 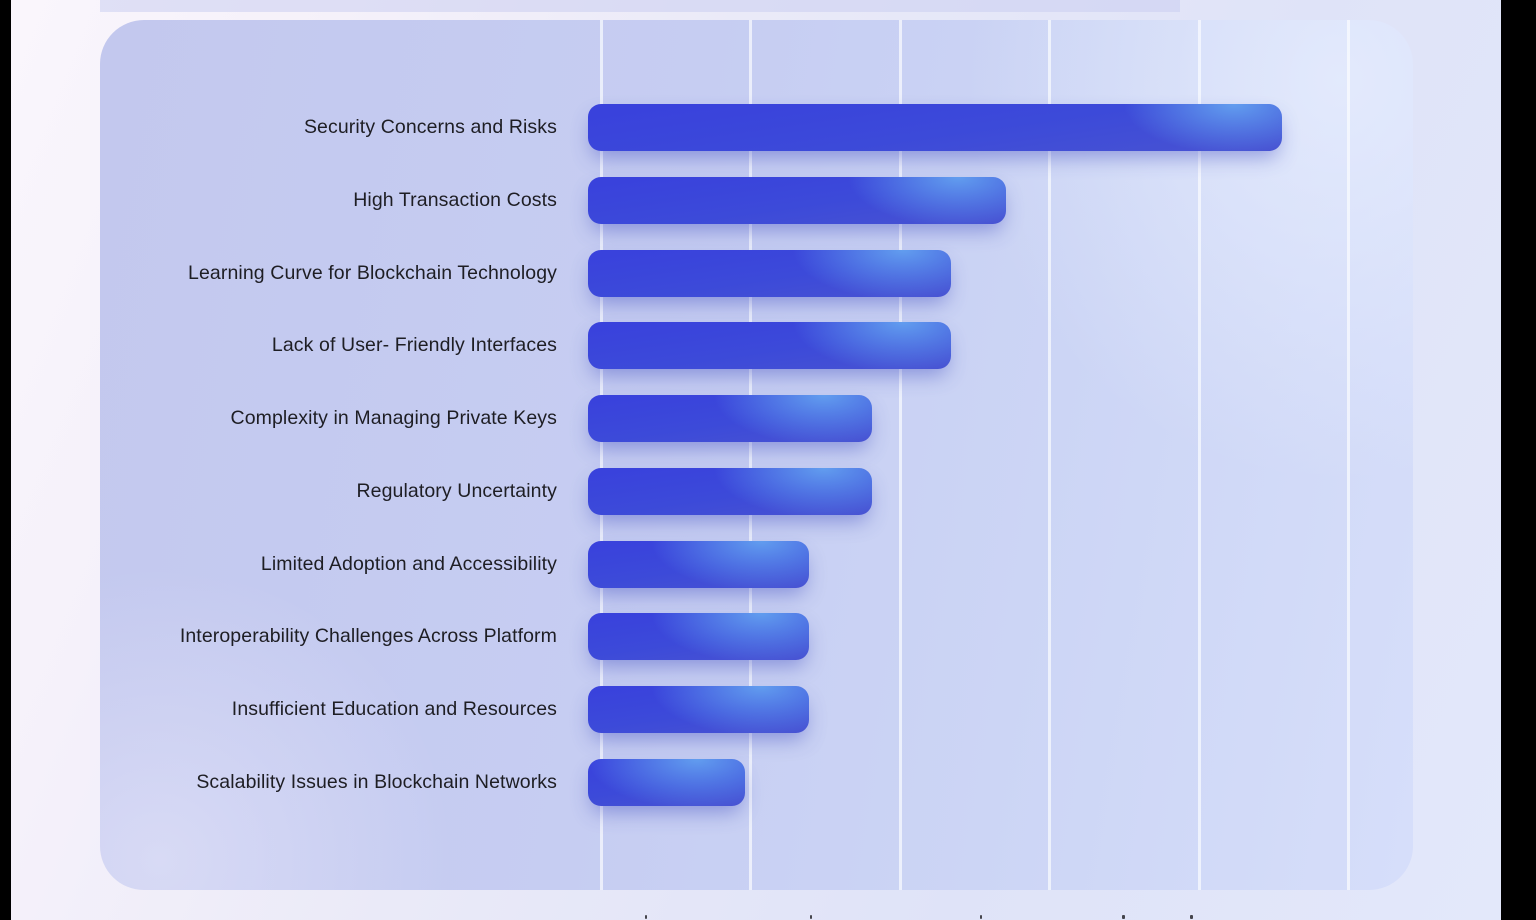 I want to click on cutoff-top-band, so click(x=640, y=6).